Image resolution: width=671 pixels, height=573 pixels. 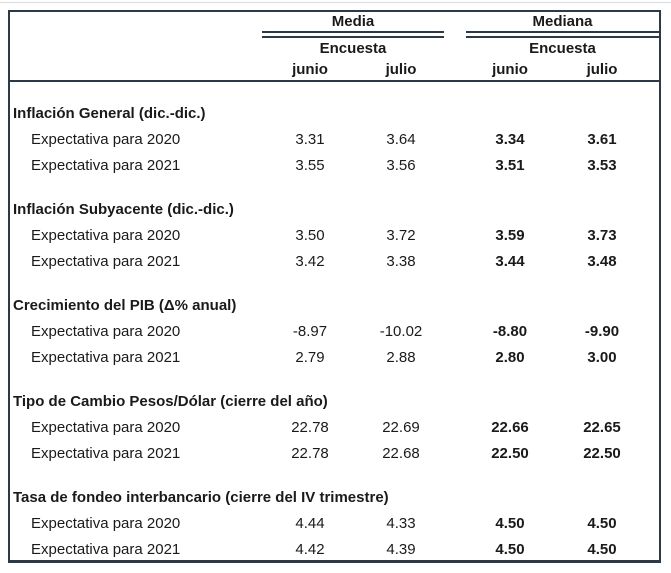 I want to click on value-cell: -8.80, so click(x=510, y=331).